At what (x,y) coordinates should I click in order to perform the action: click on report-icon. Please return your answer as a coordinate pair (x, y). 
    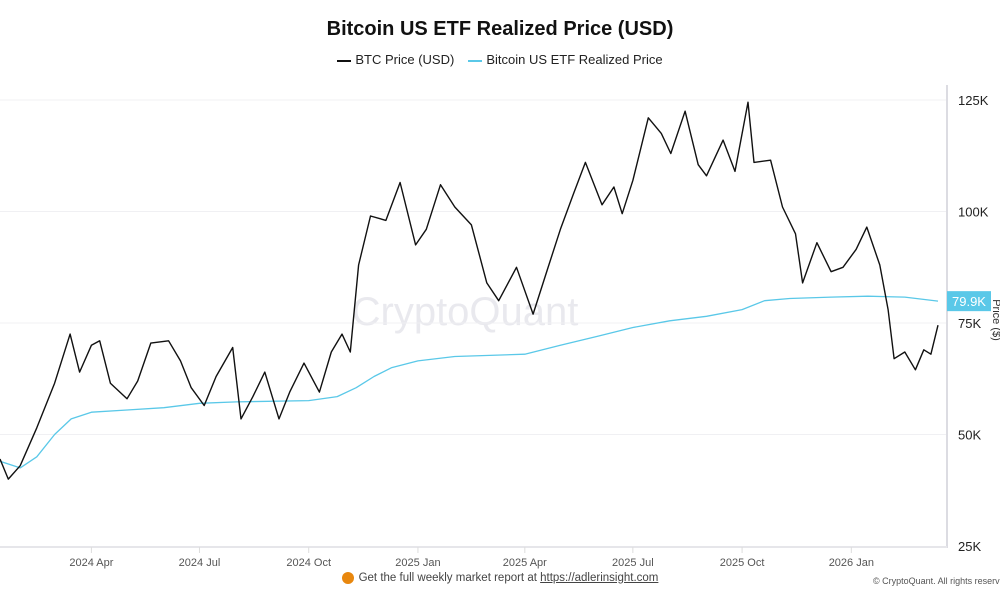
    Looking at the image, I should click on (347, 578).